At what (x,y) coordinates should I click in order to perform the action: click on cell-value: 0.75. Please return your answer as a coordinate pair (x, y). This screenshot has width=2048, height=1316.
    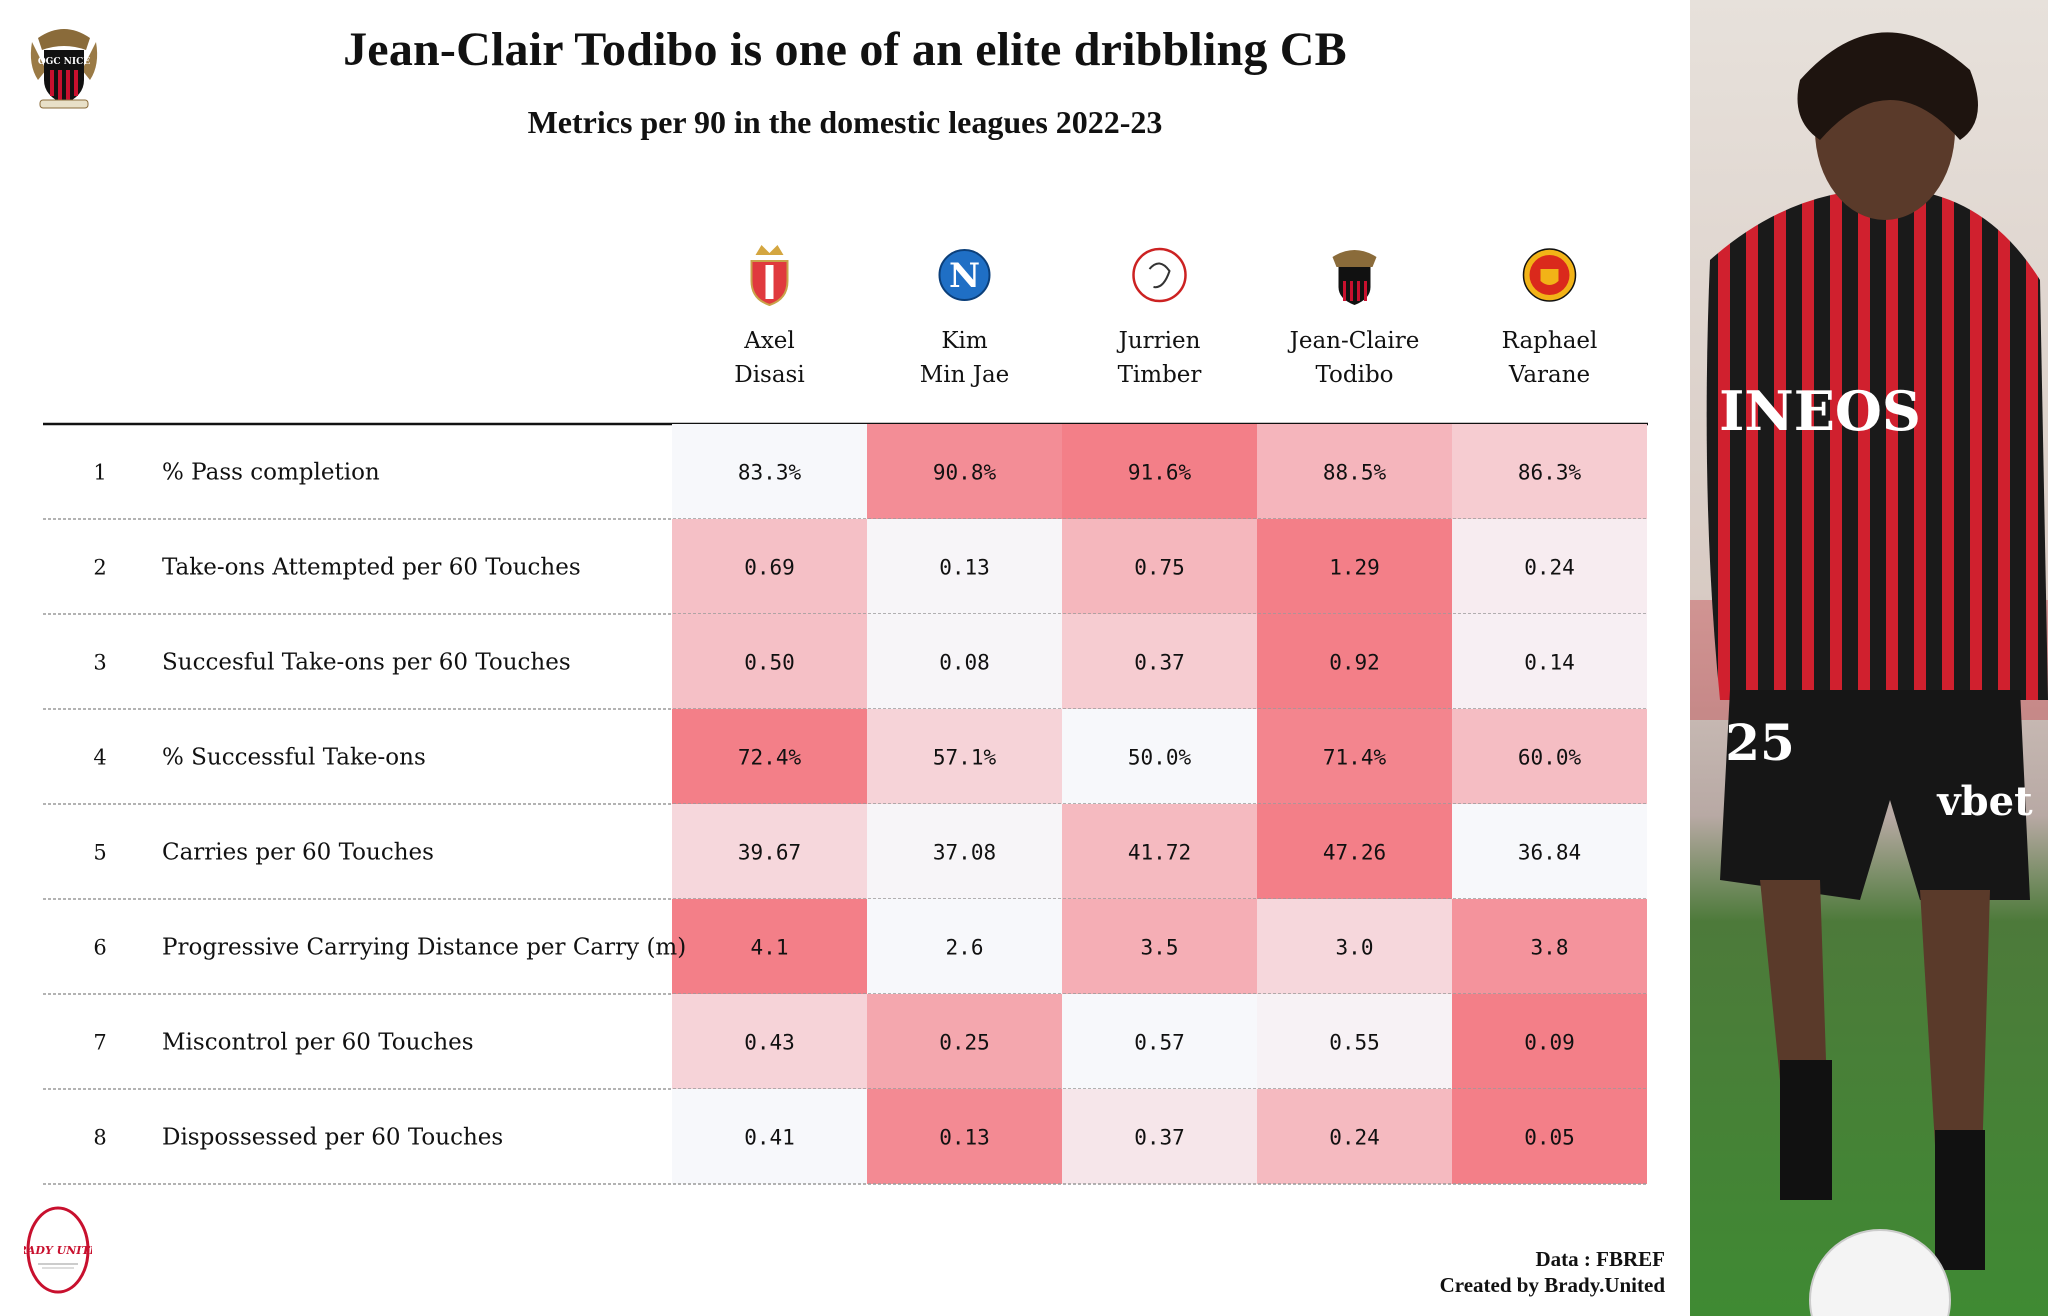
    Looking at the image, I should click on (1159, 568).